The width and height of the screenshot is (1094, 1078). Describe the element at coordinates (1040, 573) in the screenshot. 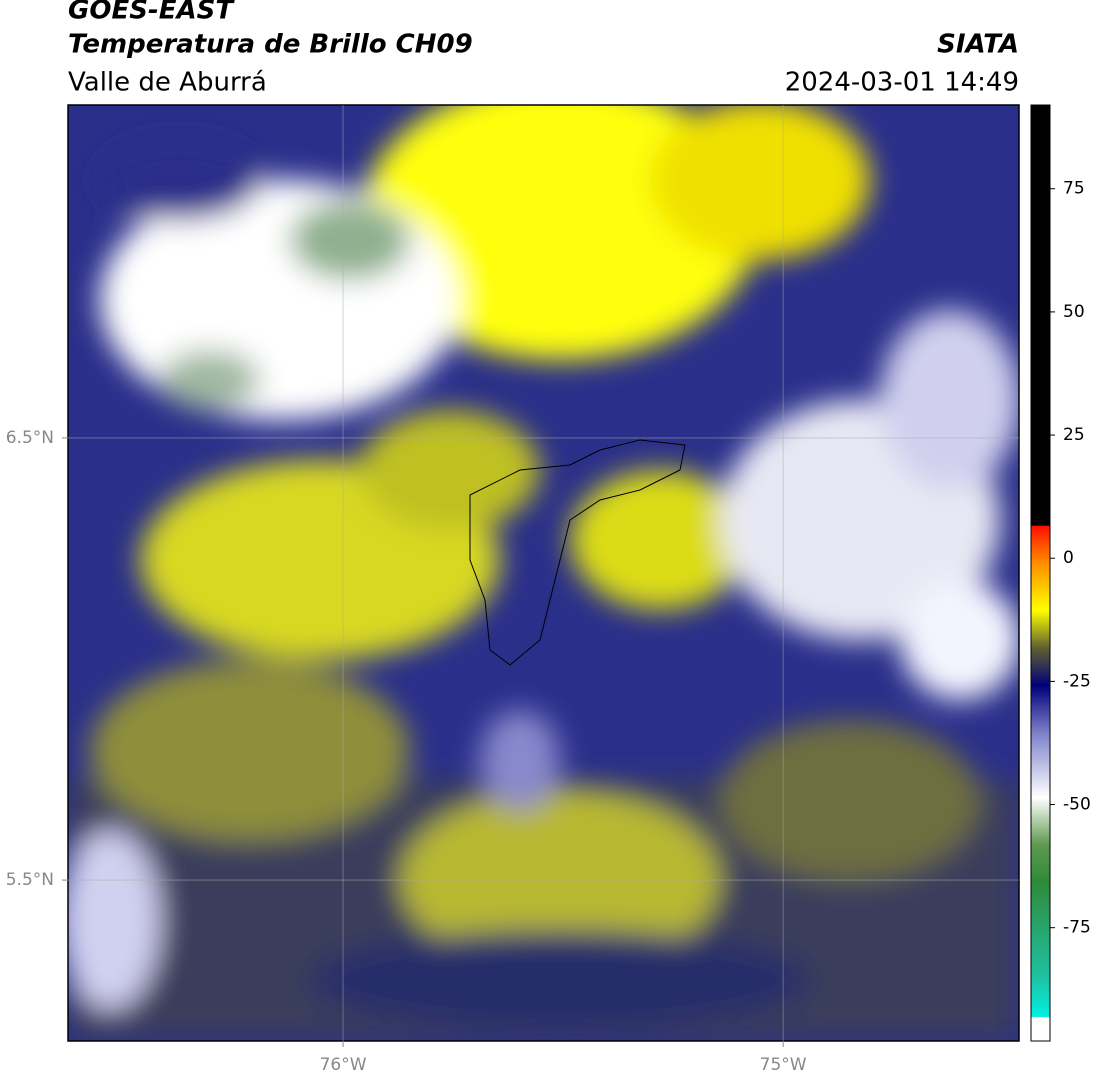

I see `colorbar` at that location.